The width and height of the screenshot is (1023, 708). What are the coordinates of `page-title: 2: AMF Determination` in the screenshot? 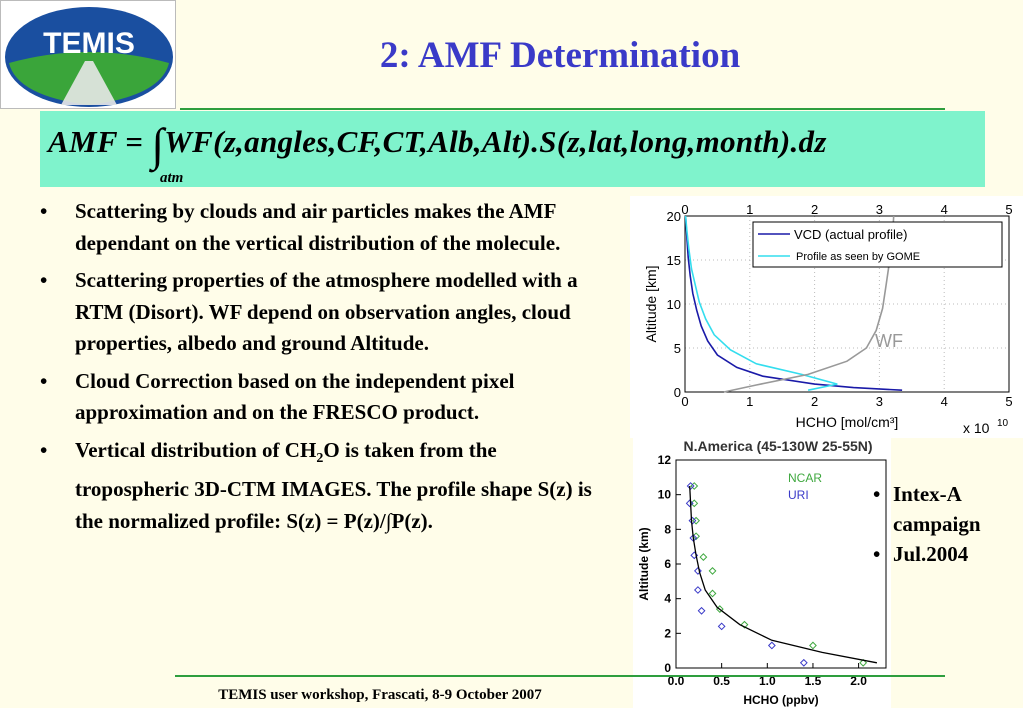 It's located at (560, 55).